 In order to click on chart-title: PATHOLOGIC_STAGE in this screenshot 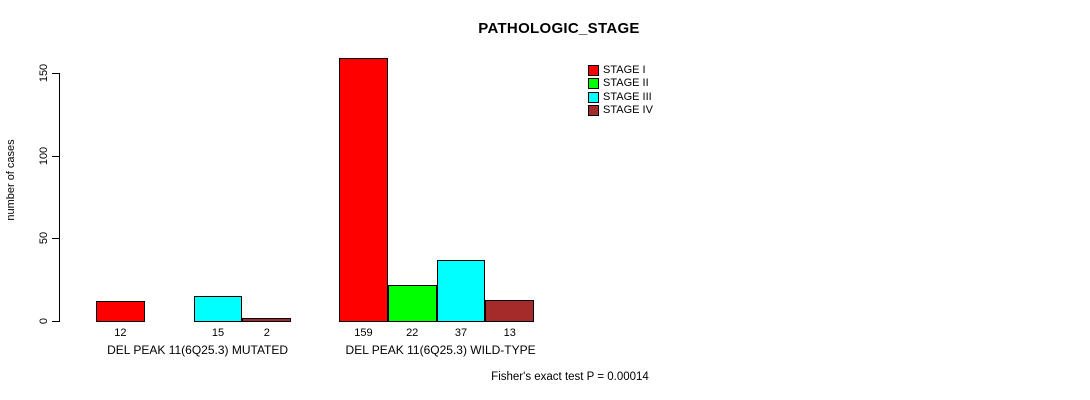, I will do `click(559, 28)`.